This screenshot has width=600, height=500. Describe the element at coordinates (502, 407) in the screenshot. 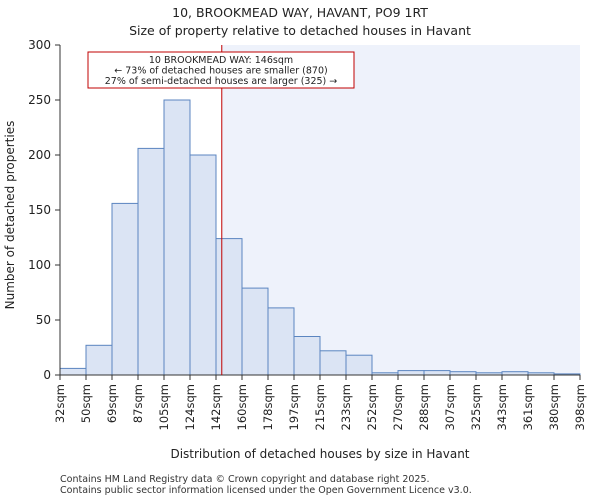

I see `x-tick-label: 343sqm` at that location.